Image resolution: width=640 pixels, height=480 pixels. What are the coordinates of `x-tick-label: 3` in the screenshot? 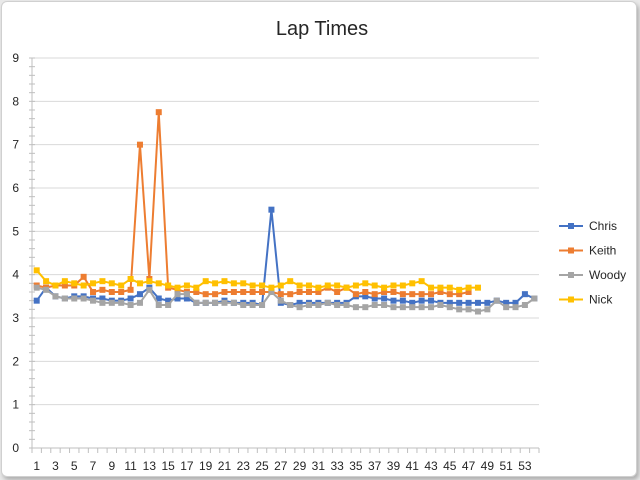 It's located at (55, 466).